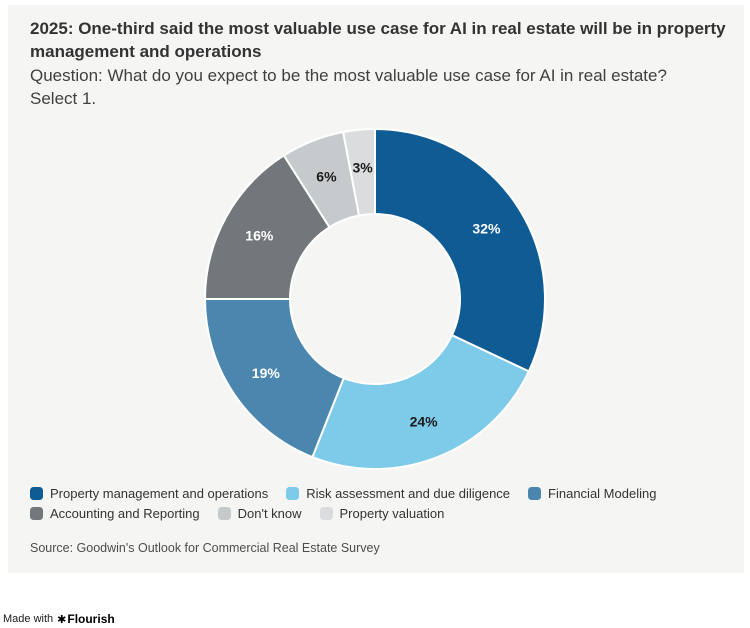 The image size is (750, 628). What do you see at coordinates (420, 402) in the screenshot?
I see `donut-slice-risk-assessment-and-due-diligence` at bounding box center [420, 402].